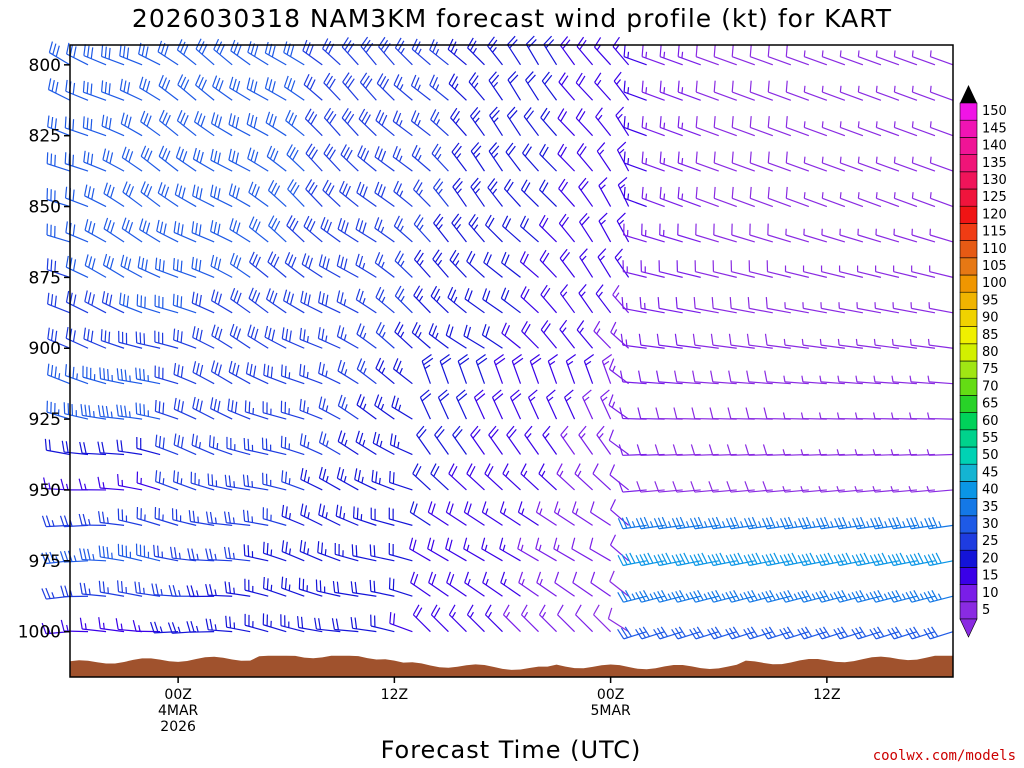 The width and height of the screenshot is (1024, 768). Describe the element at coordinates (45, 491) in the screenshot. I see `y-tick-label: 950` at that location.